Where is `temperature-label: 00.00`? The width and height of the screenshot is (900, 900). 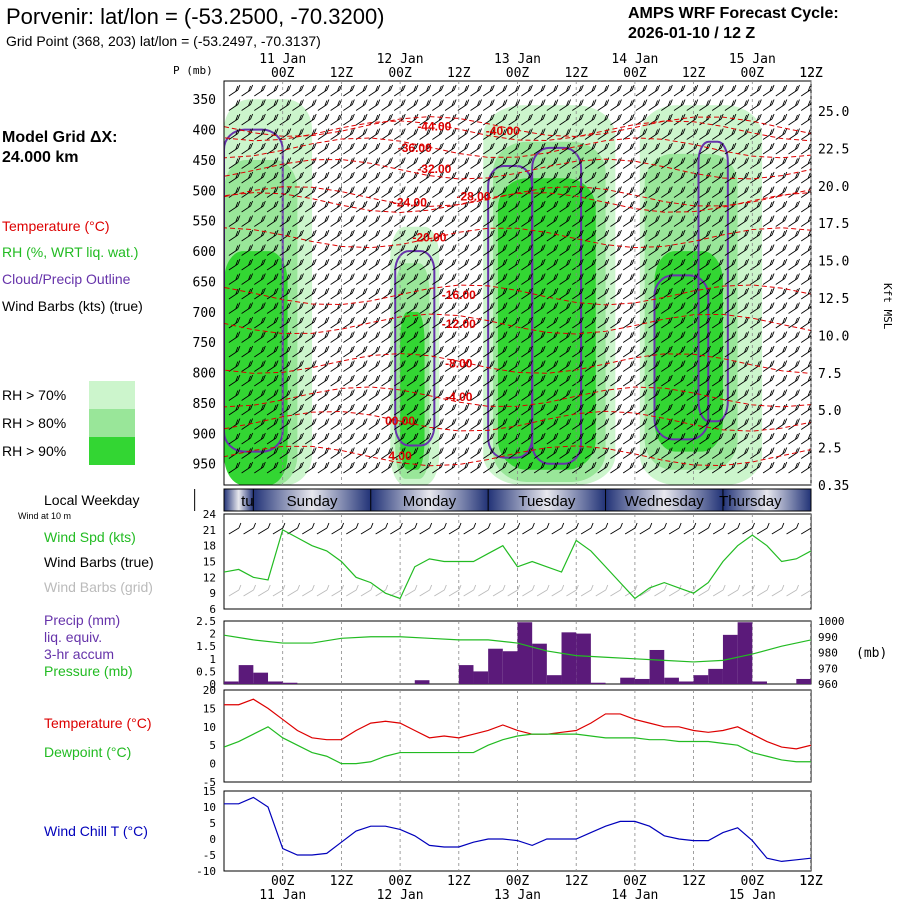 temperature-label: 00.00 is located at coordinates (400, 421).